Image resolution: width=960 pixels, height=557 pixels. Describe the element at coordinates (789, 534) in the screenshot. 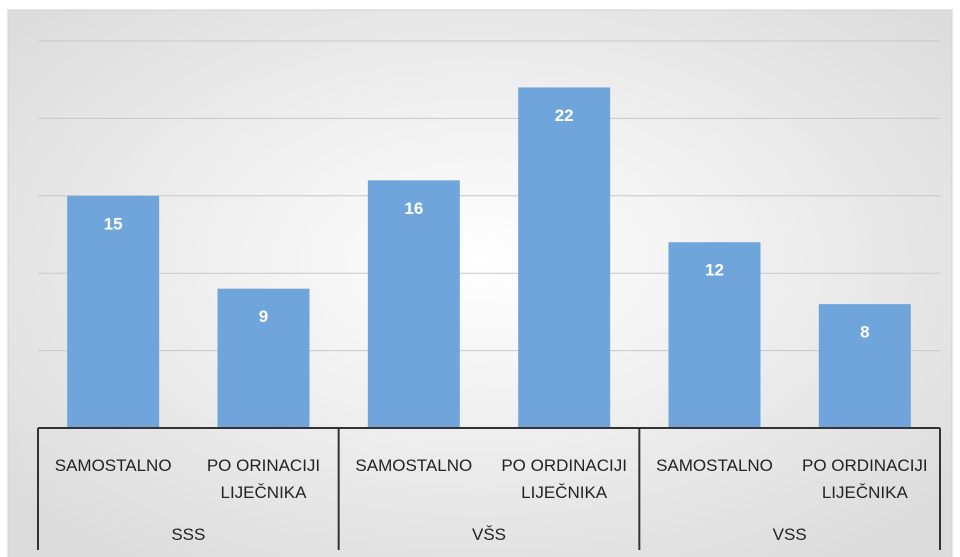

I see `group-label: VSS` at that location.